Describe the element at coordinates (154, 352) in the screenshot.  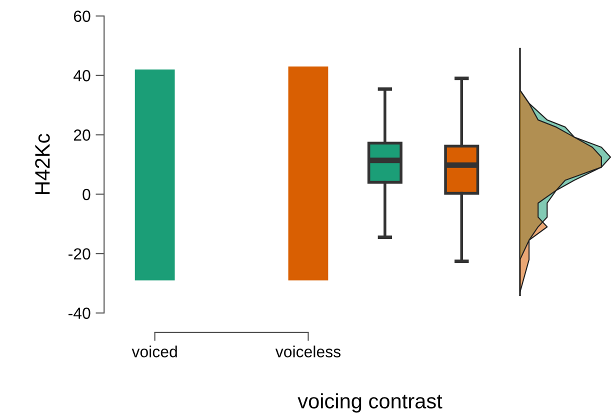
I see `x-tick-label: voiced` at that location.